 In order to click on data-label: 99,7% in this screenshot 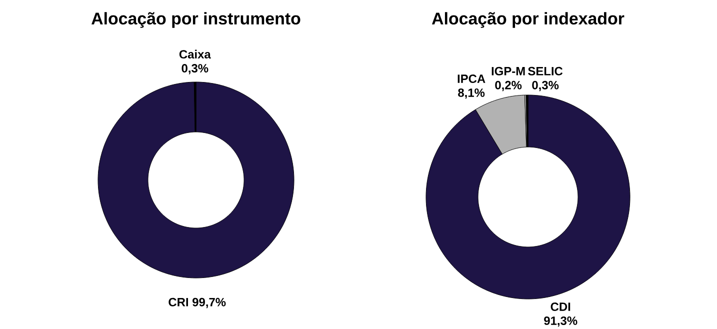, I will do `click(209, 303)`.